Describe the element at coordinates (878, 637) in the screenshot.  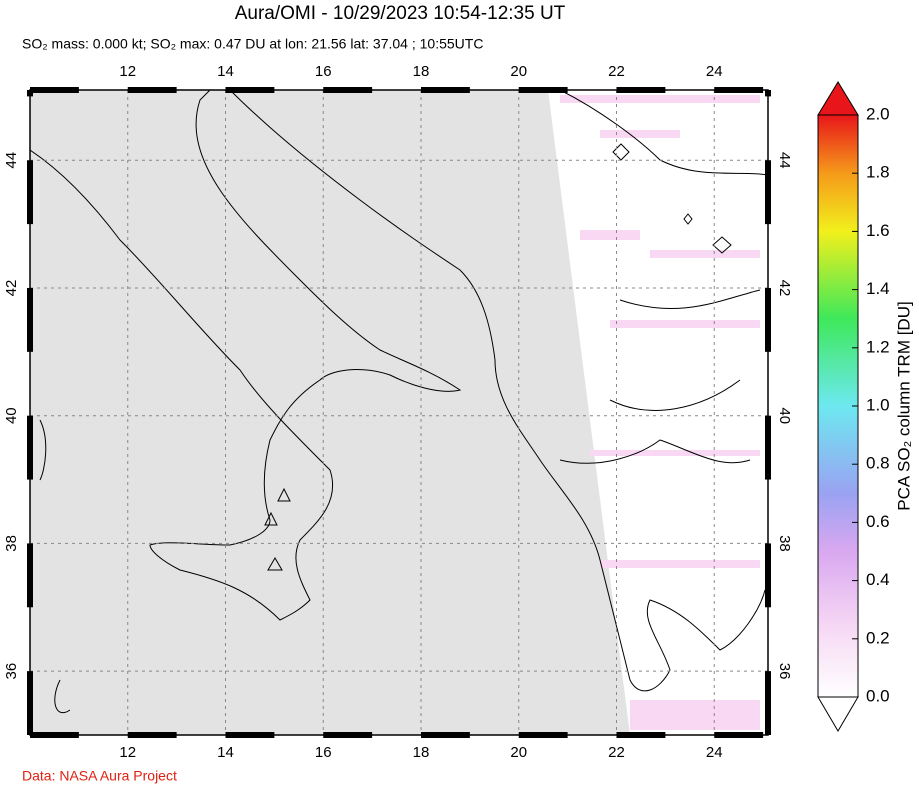
I see `colorbar-tick-label: 0.2` at that location.